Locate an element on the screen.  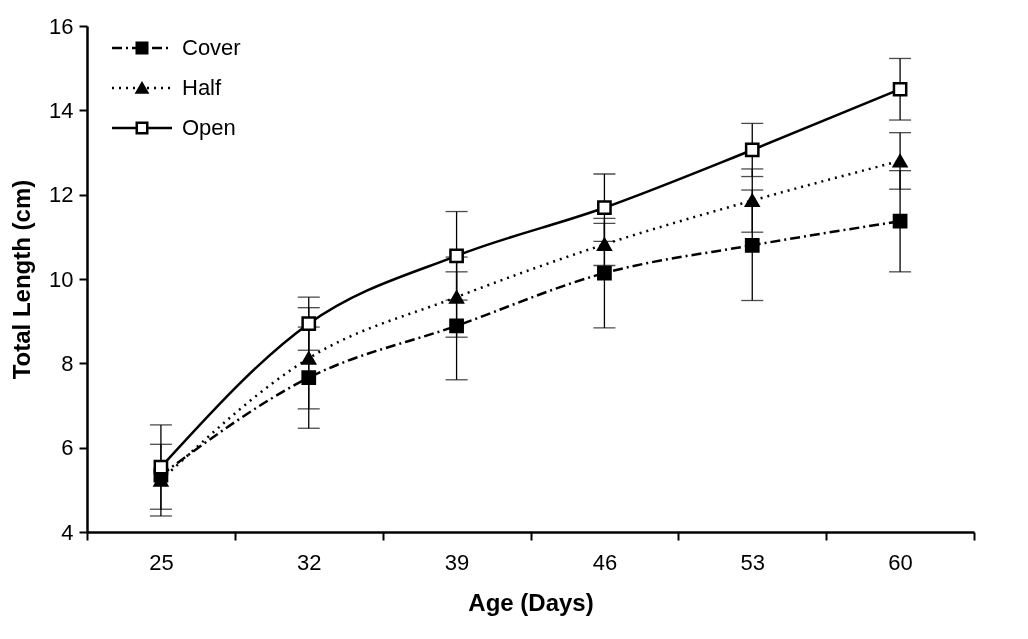
y-tick-label: 14 is located at coordinates (61, 110).